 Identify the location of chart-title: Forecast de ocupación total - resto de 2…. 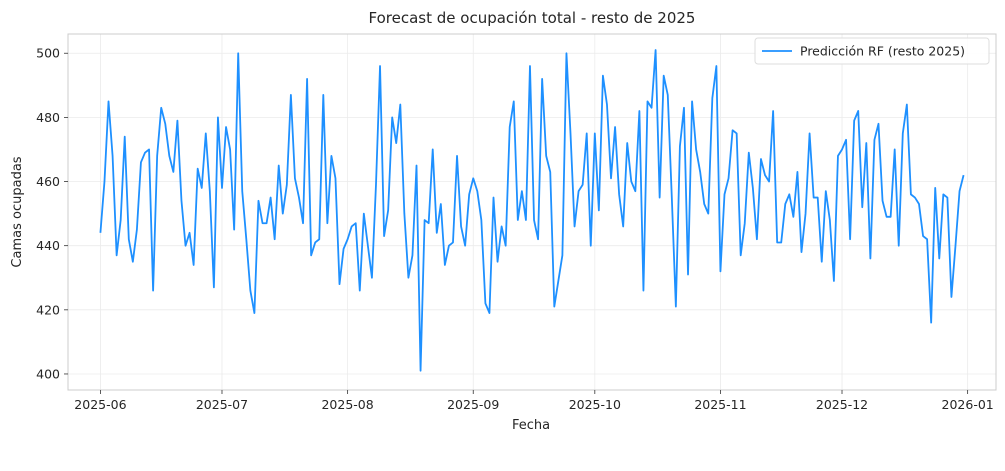
(532, 18).